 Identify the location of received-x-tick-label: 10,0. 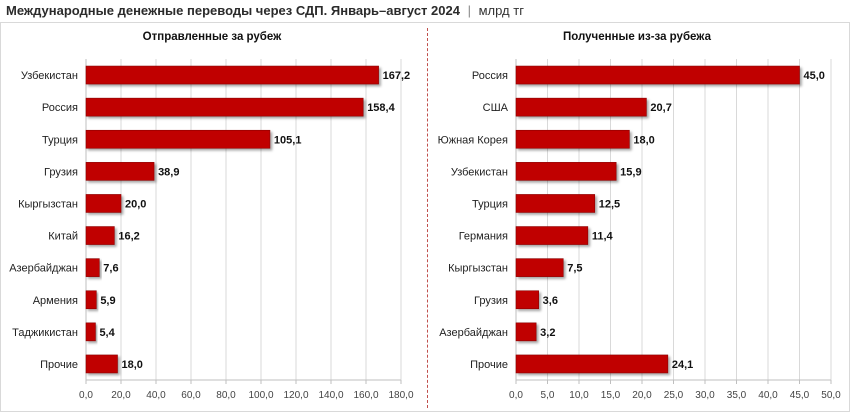
(579, 395).